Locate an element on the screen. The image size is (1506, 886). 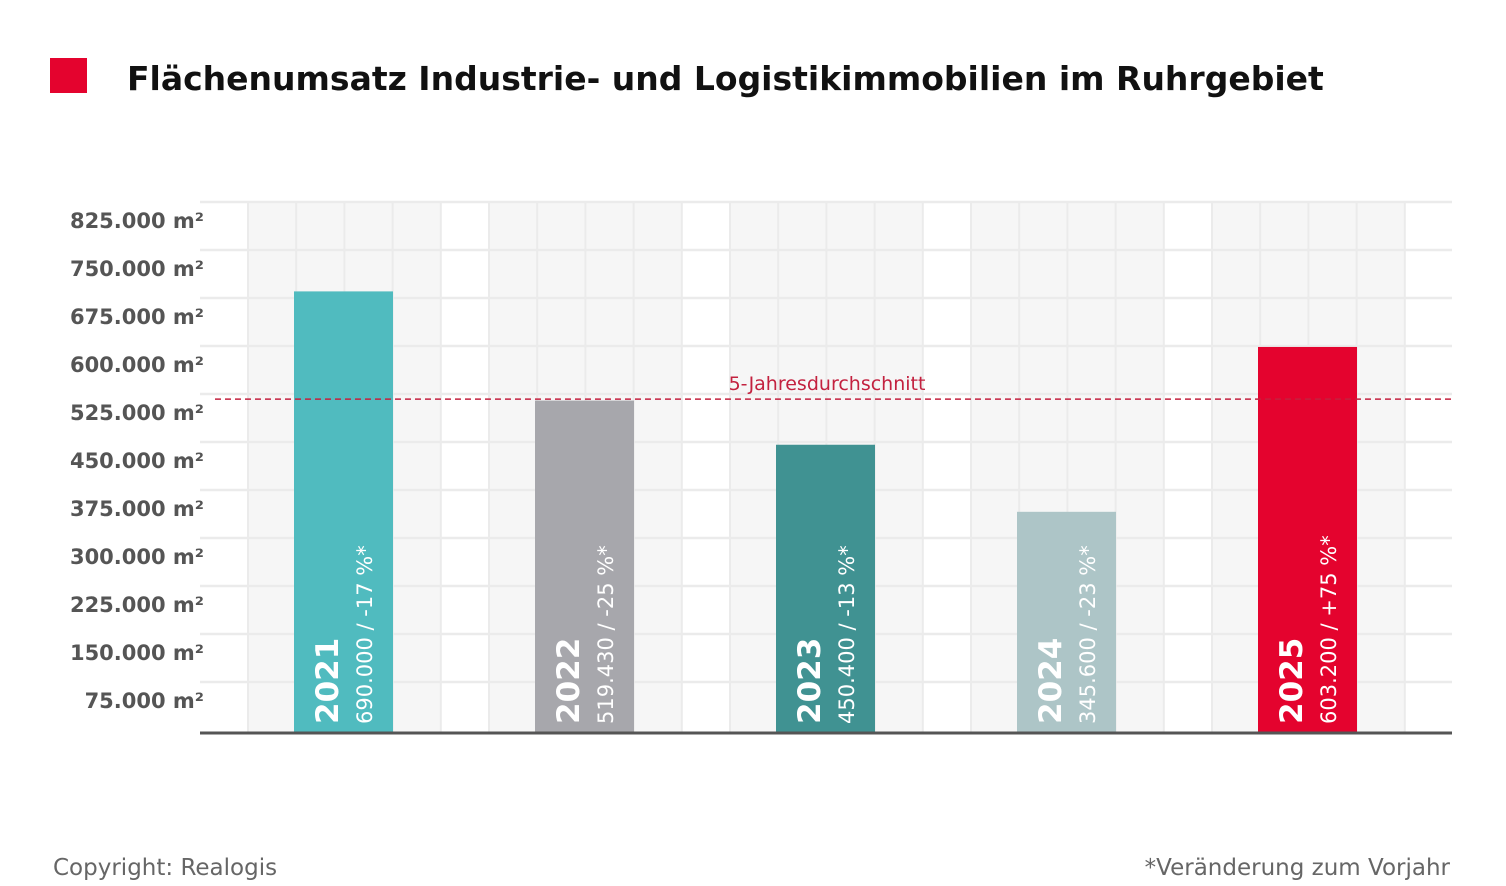
y-tick-label: 225.000 m² is located at coordinates (137, 605).